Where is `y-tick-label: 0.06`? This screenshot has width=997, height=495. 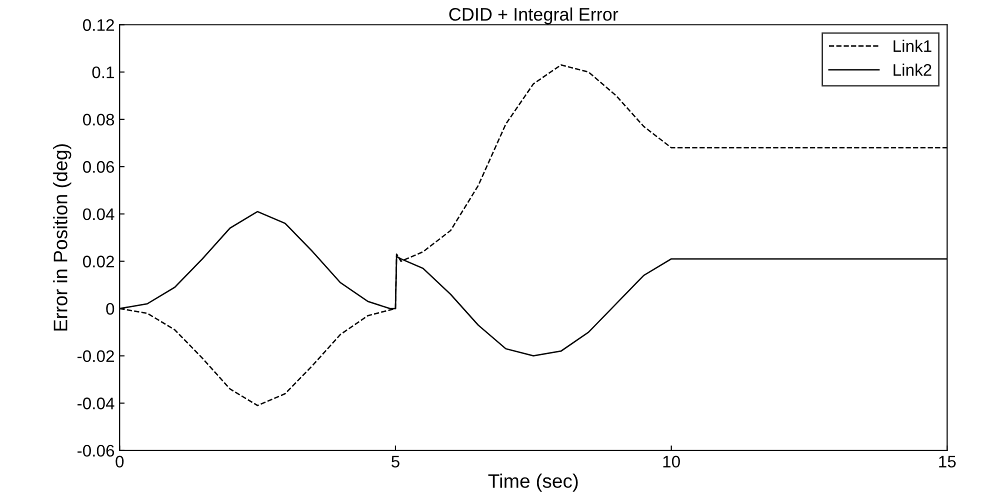 y-tick-label: 0.06 is located at coordinates (98, 167).